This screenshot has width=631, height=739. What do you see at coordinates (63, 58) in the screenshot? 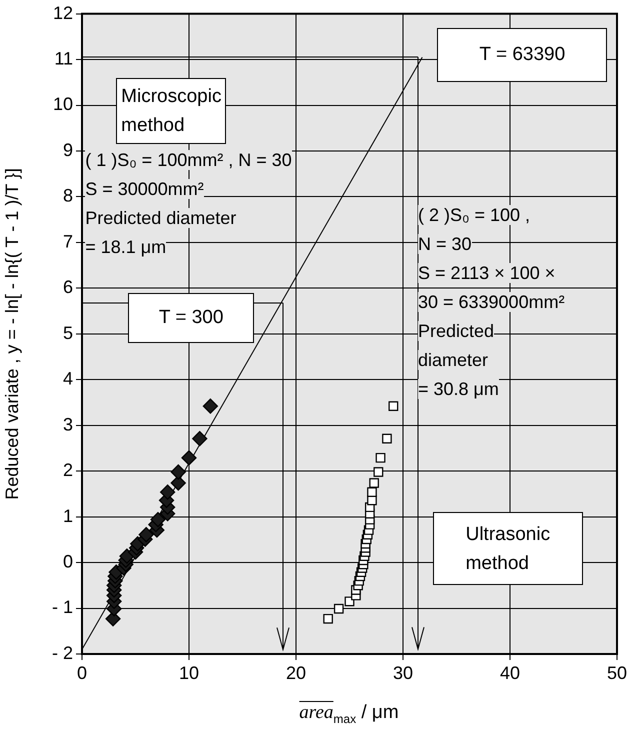
I see `y-tick-label: 11` at bounding box center [63, 58].